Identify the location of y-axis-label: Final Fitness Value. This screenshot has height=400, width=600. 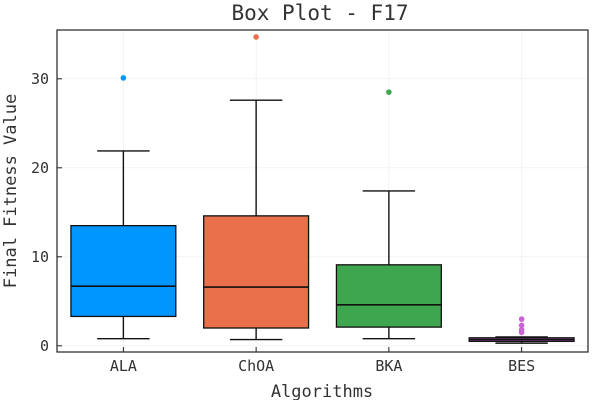
(11, 191).